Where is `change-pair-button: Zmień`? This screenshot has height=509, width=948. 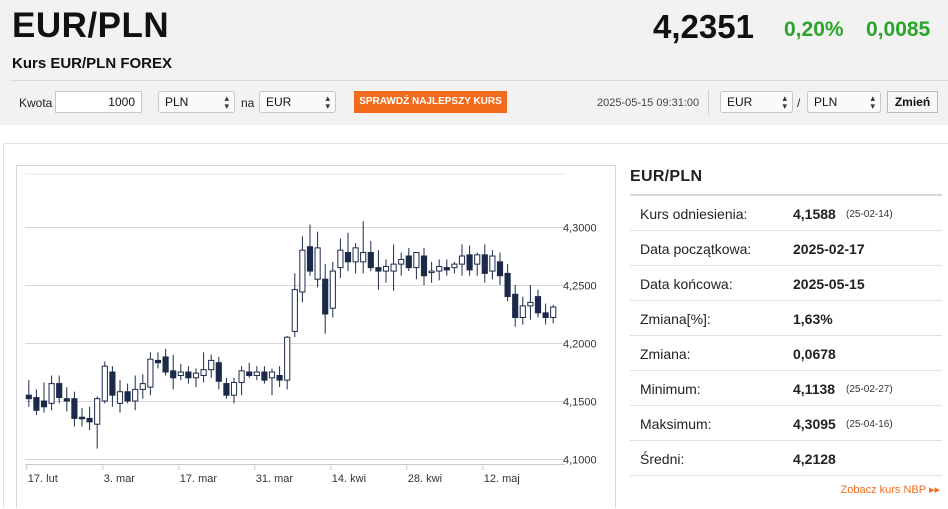 change-pair-button: Zmień is located at coordinates (912, 102).